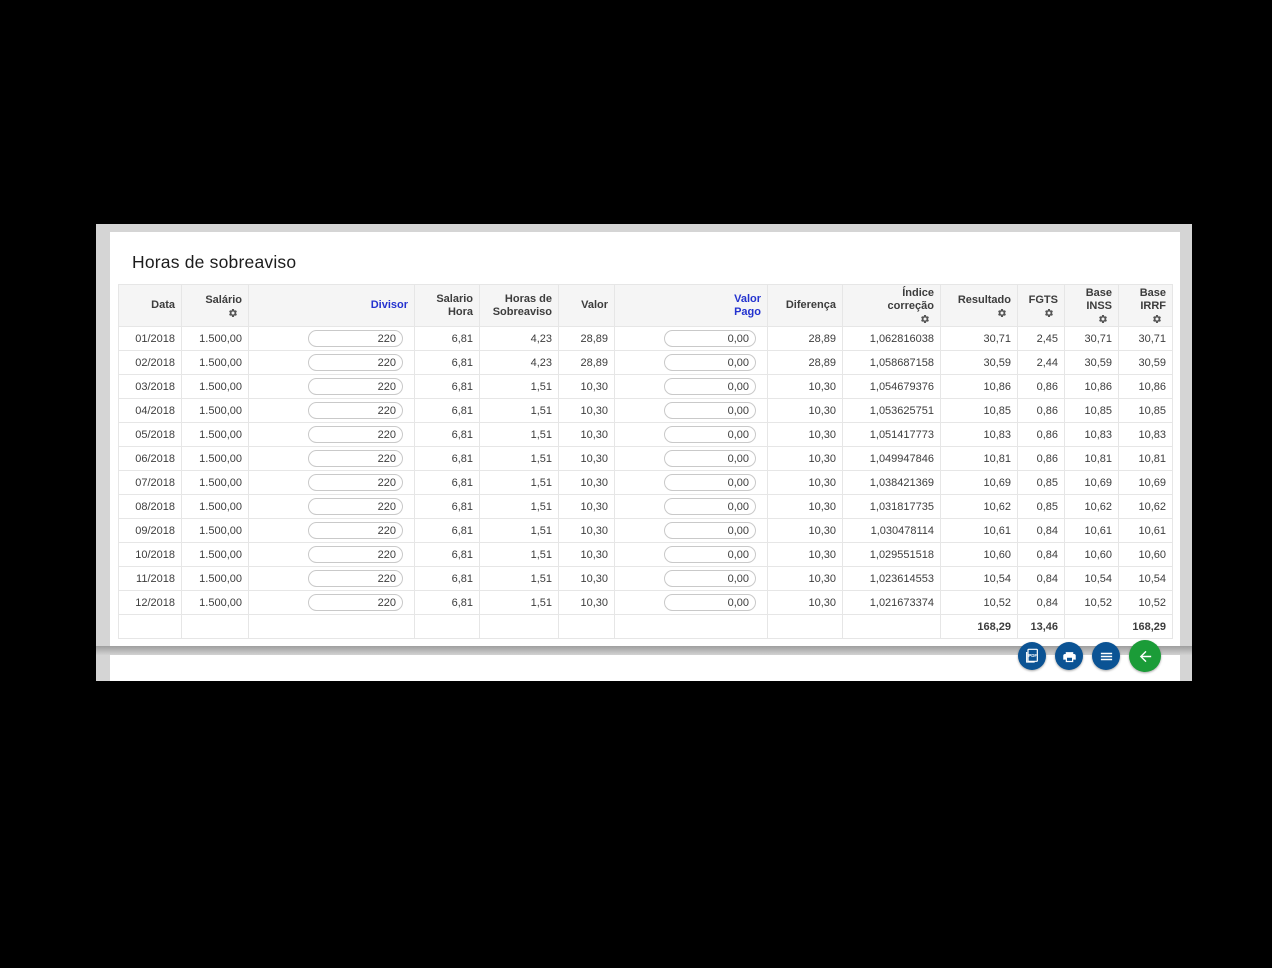 The height and width of the screenshot is (968, 1272). What do you see at coordinates (1145, 459) in the screenshot?
I see `base-irrf-cell: 10,81` at bounding box center [1145, 459].